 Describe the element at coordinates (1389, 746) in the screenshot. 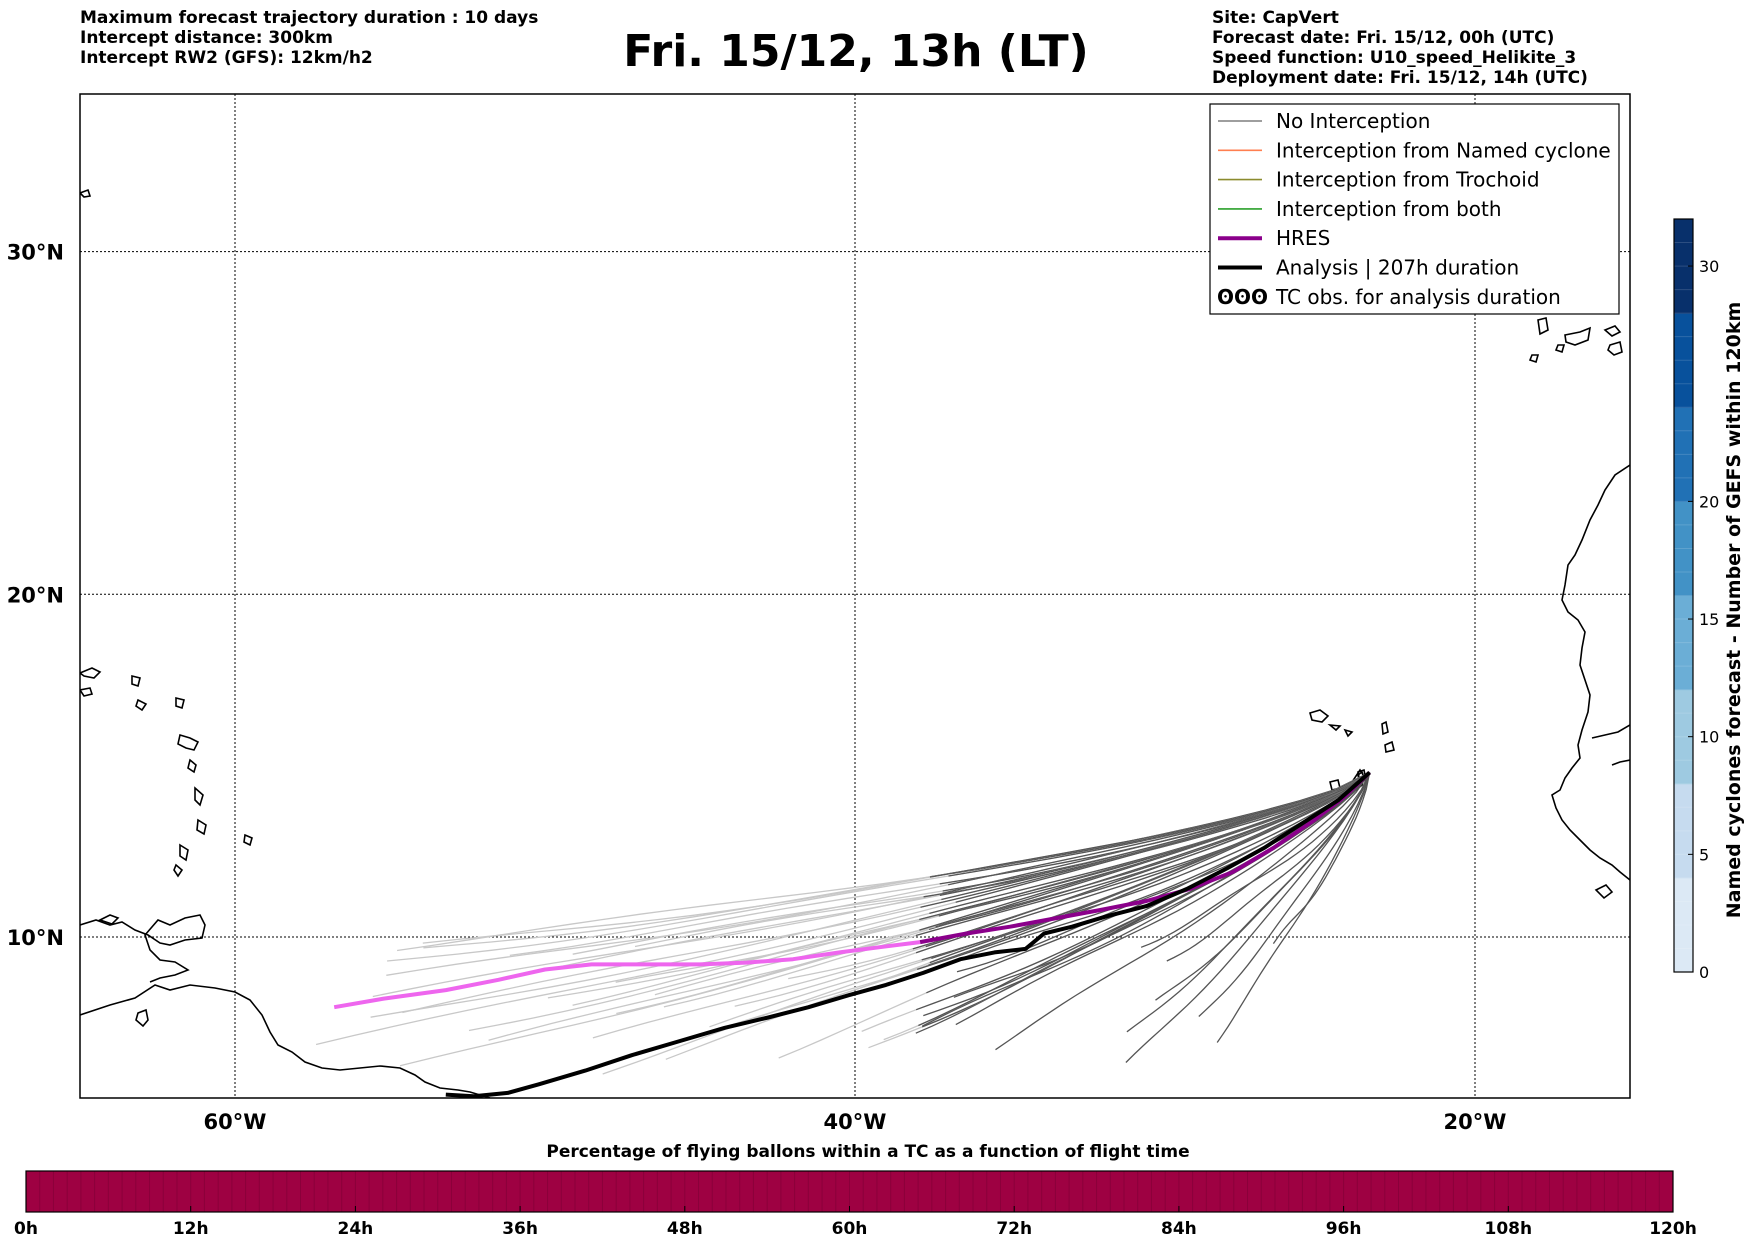

I see `cape-verde-island-e` at that location.